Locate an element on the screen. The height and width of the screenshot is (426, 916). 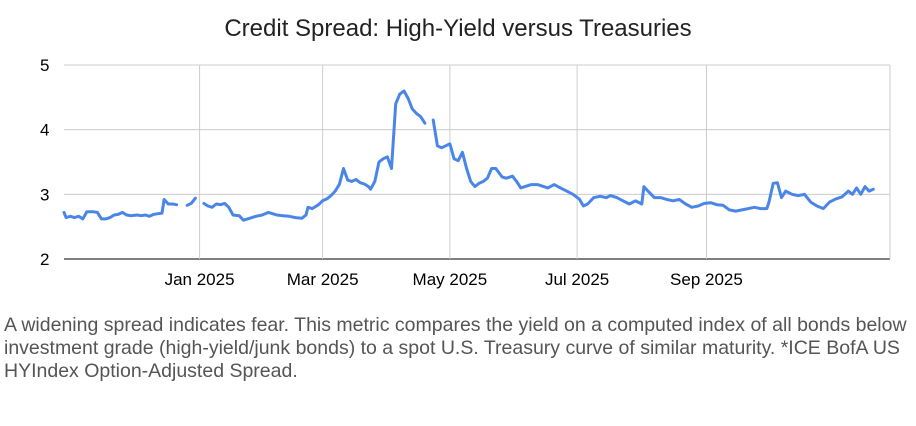
y-tick-label: 5 is located at coordinates (44, 65).